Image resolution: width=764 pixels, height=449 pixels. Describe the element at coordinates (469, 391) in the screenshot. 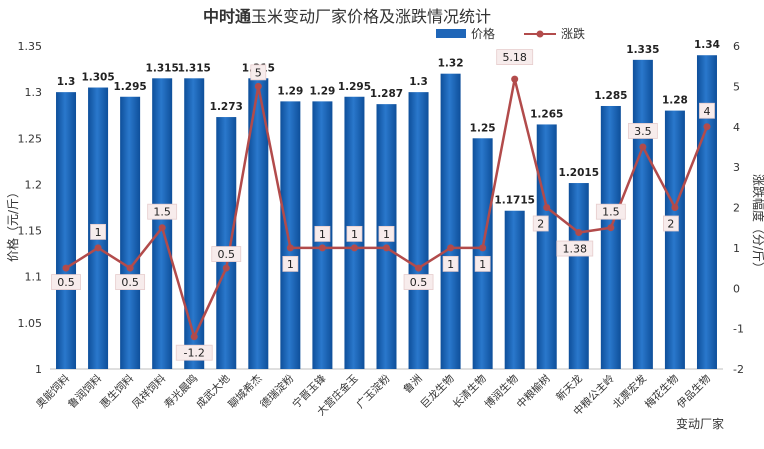

I see `x-tick-label: 长清生物` at that location.